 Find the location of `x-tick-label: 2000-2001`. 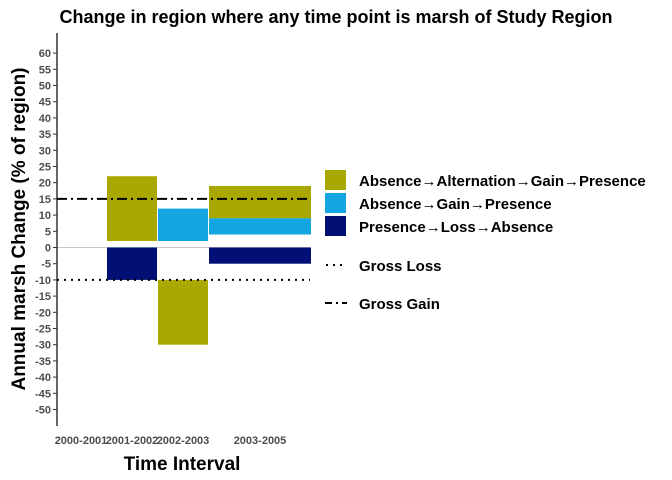

x-tick-label: 2000-2001 is located at coordinates (81, 441).